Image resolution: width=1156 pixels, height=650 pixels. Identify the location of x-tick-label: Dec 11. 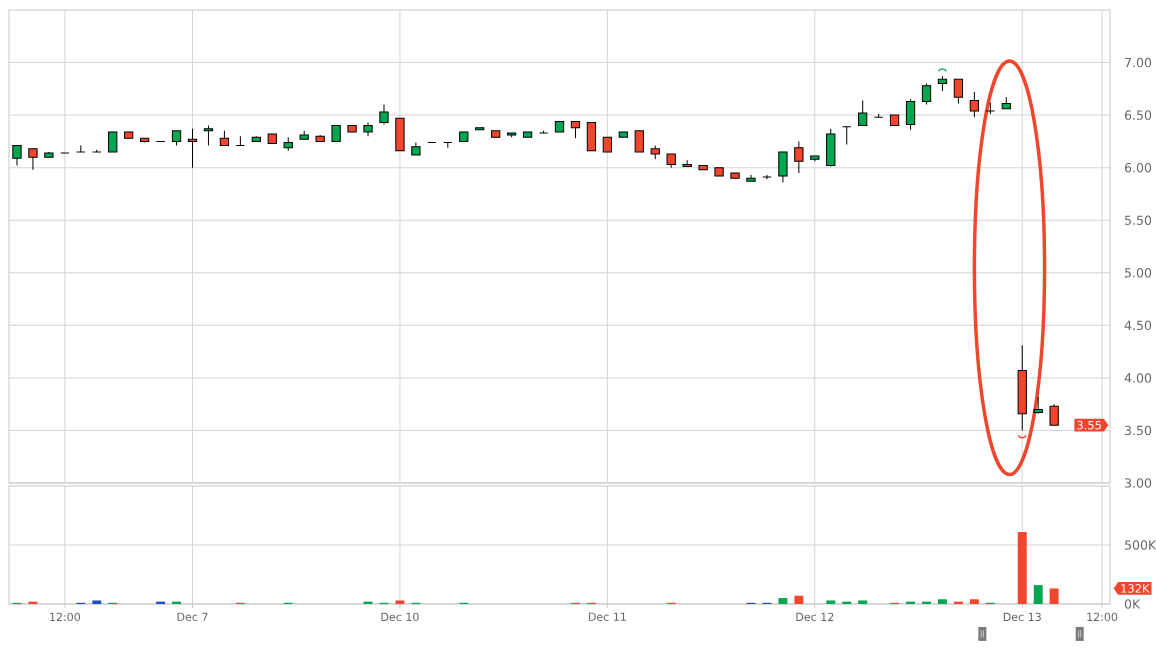
(607, 616).